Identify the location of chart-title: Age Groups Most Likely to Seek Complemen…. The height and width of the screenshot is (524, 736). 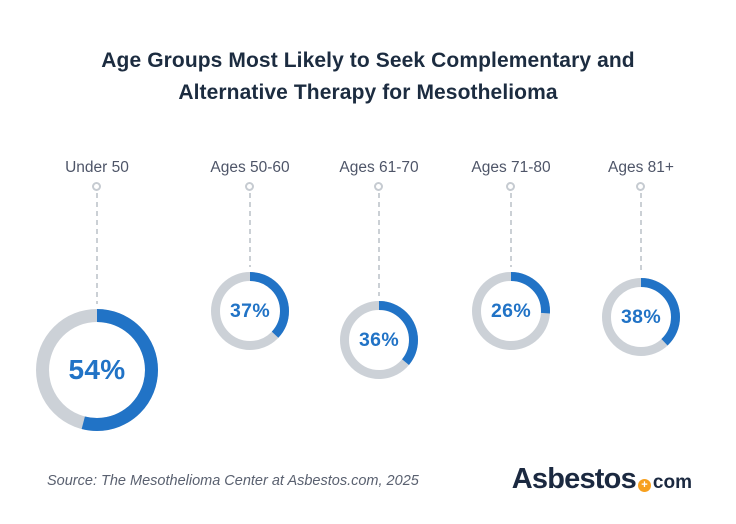
(368, 76).